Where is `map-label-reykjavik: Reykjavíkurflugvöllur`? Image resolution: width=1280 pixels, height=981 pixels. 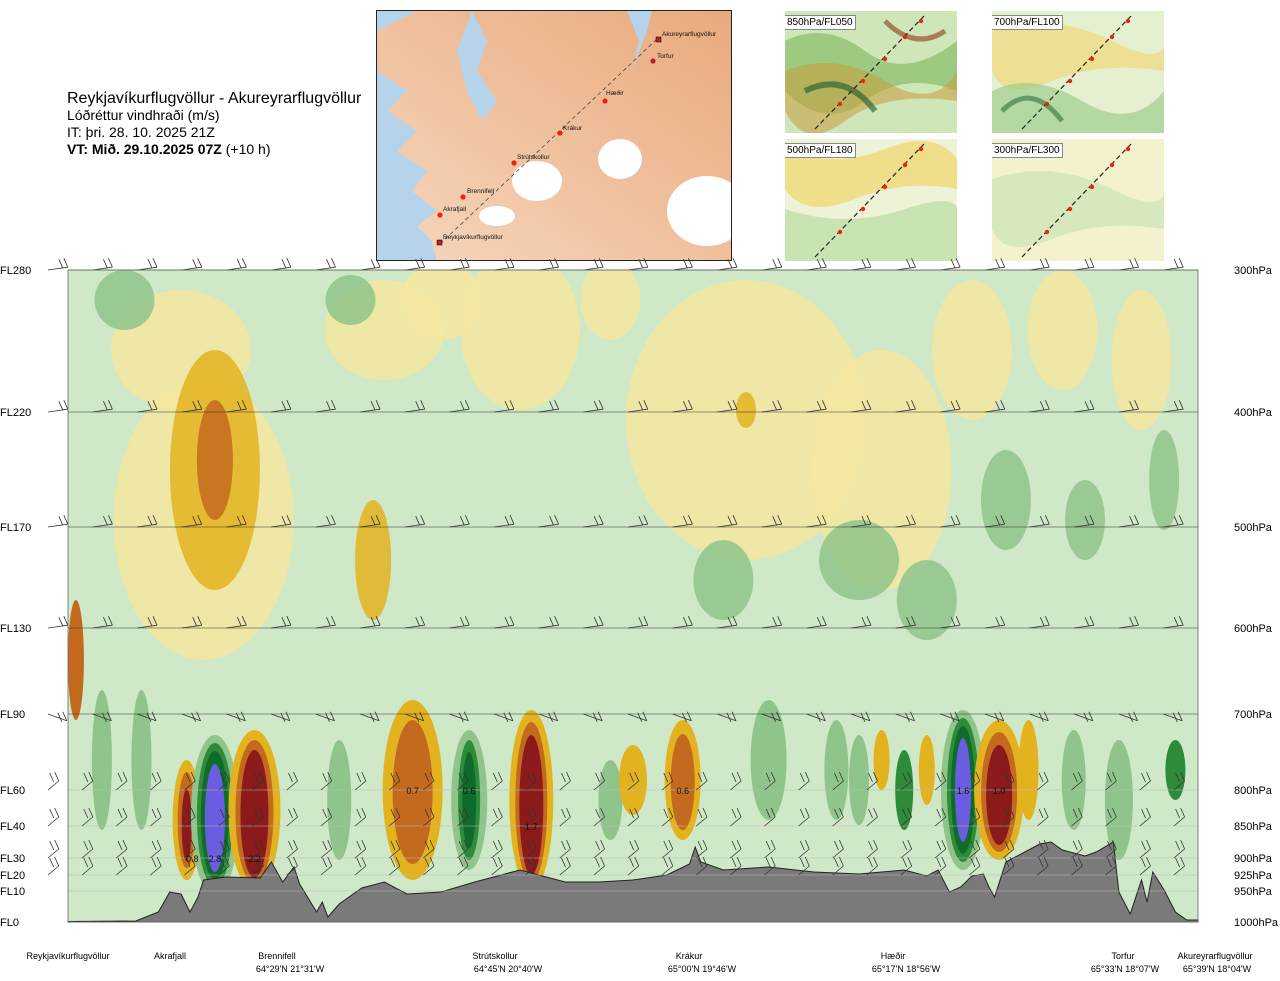
map-label-reykjavik: Reykjavíkurflugvöllur is located at coordinates (473, 237).